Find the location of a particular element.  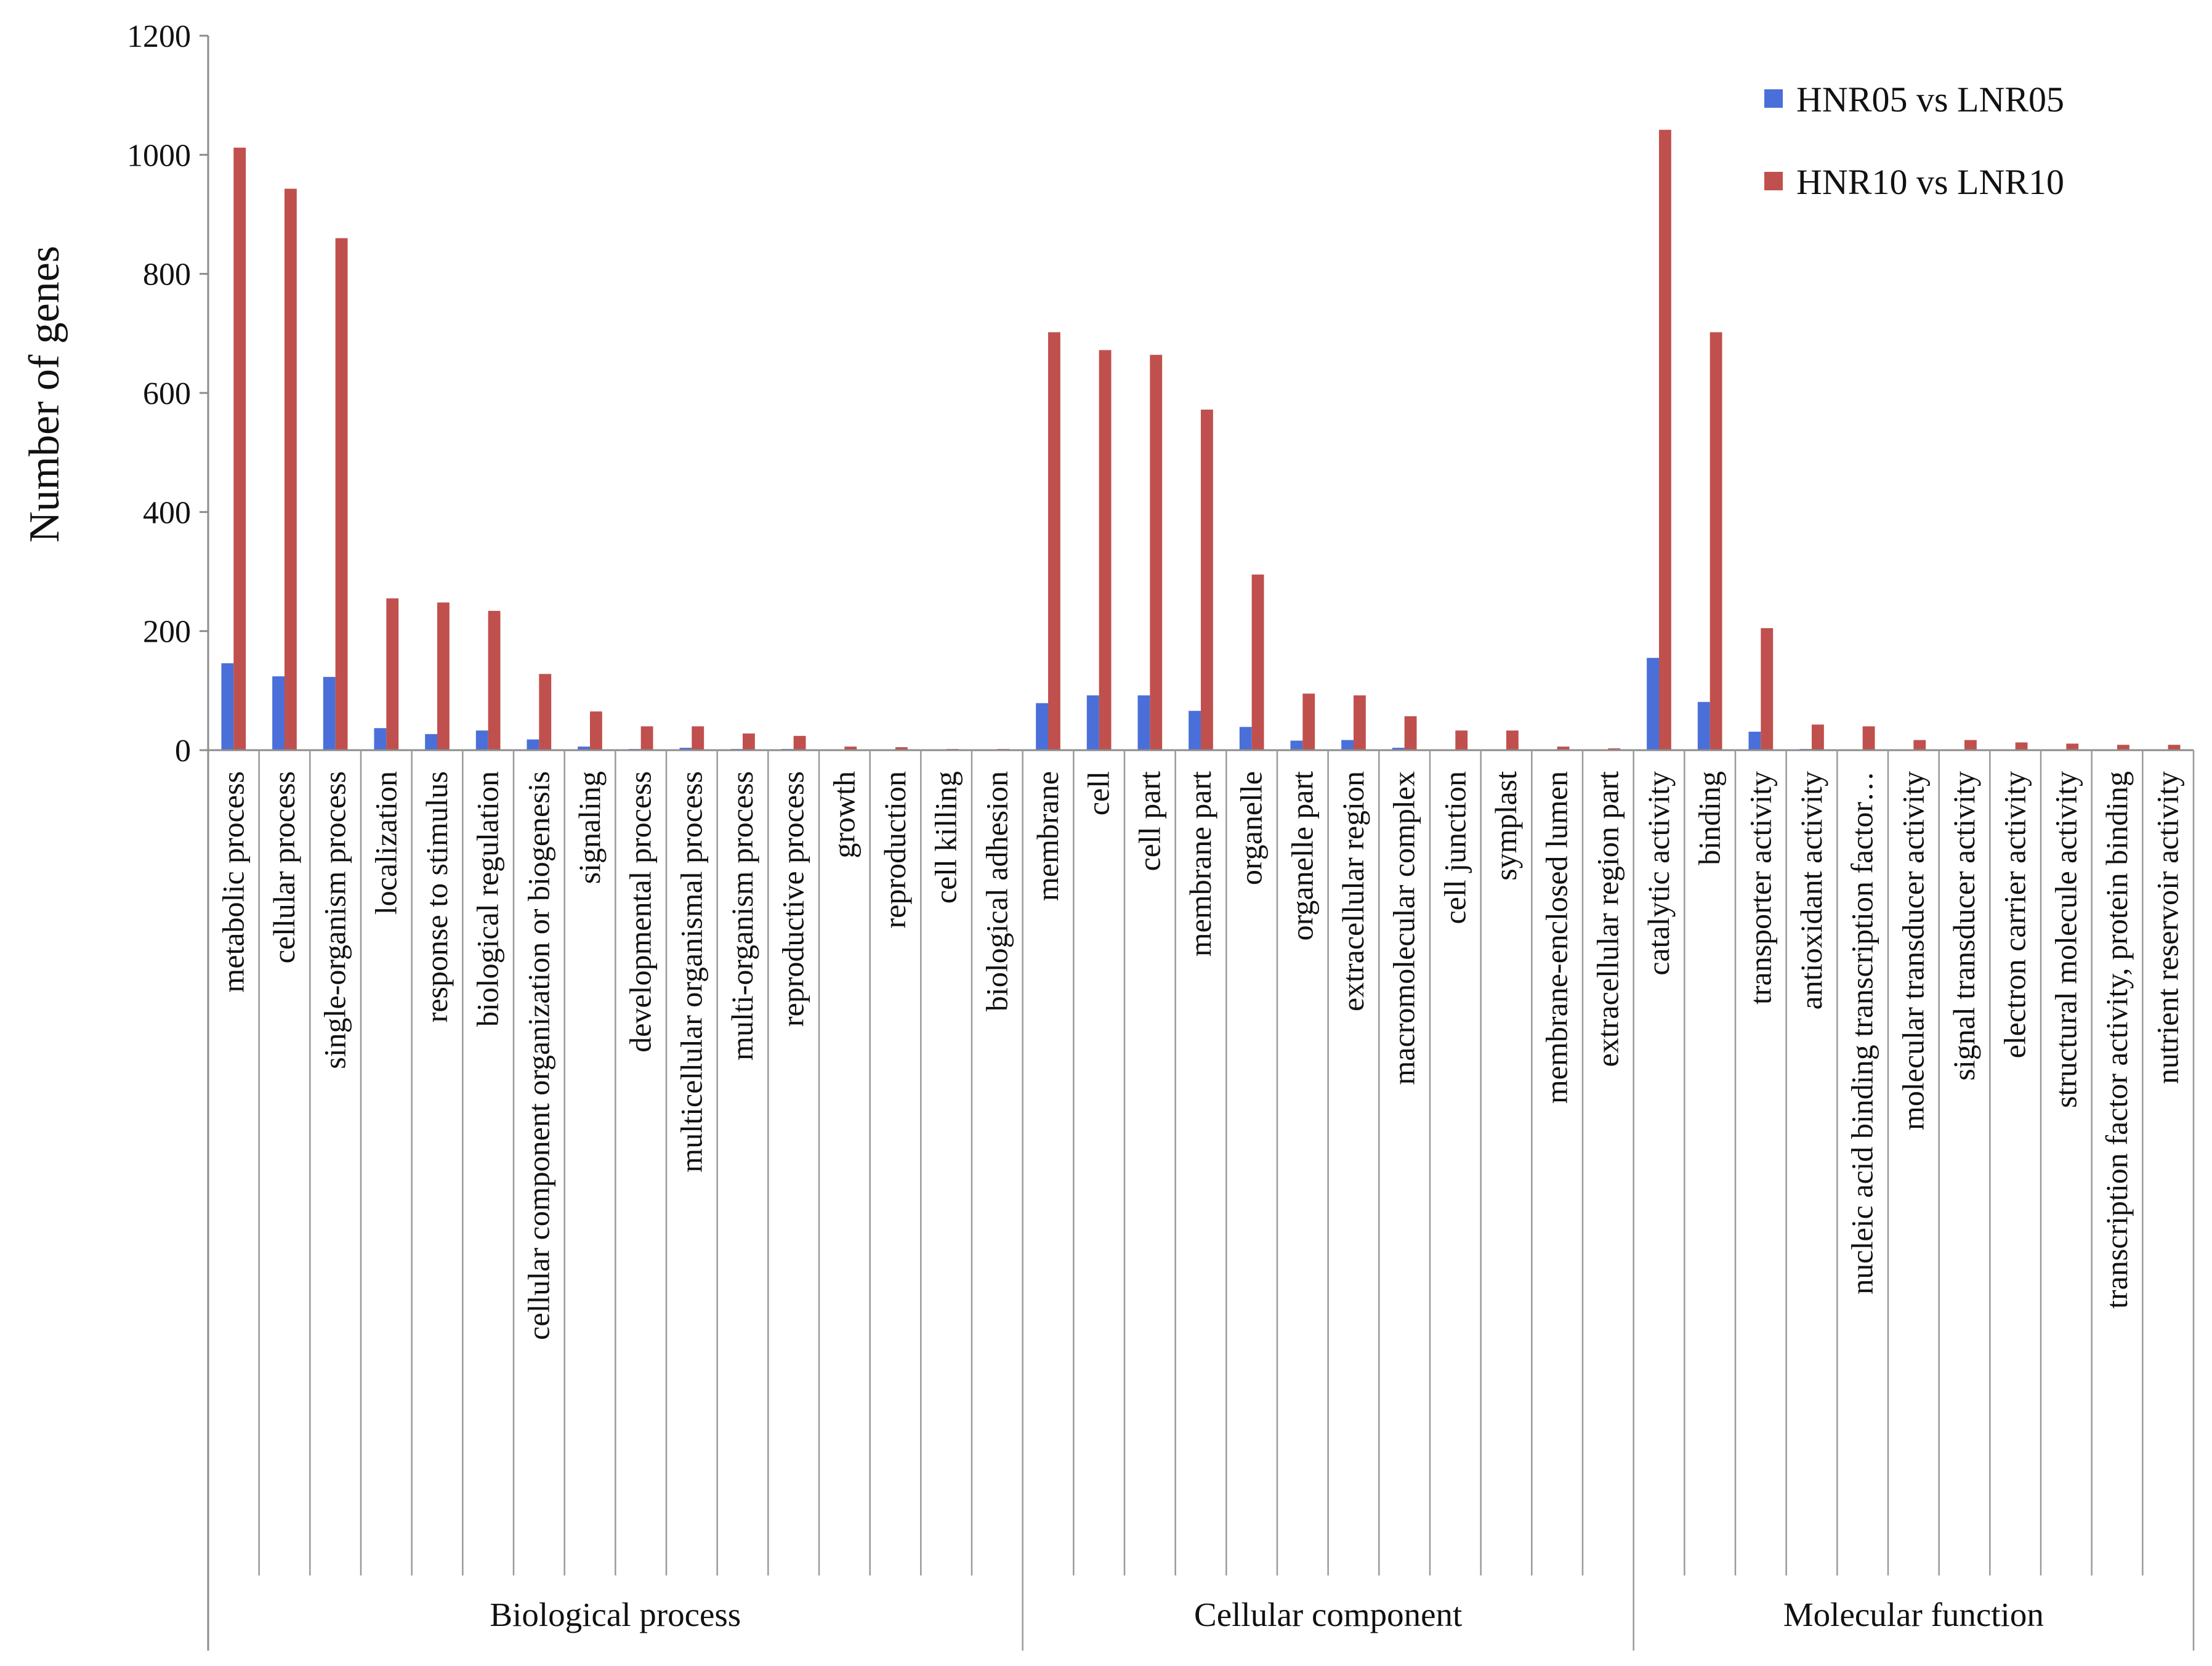

x-category-label: antioxidant activity is located at coordinates (1811, 890).